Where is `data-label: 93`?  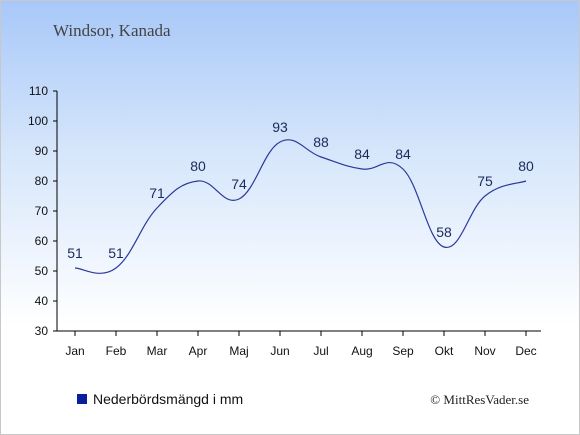
data-label: 93 is located at coordinates (280, 127).